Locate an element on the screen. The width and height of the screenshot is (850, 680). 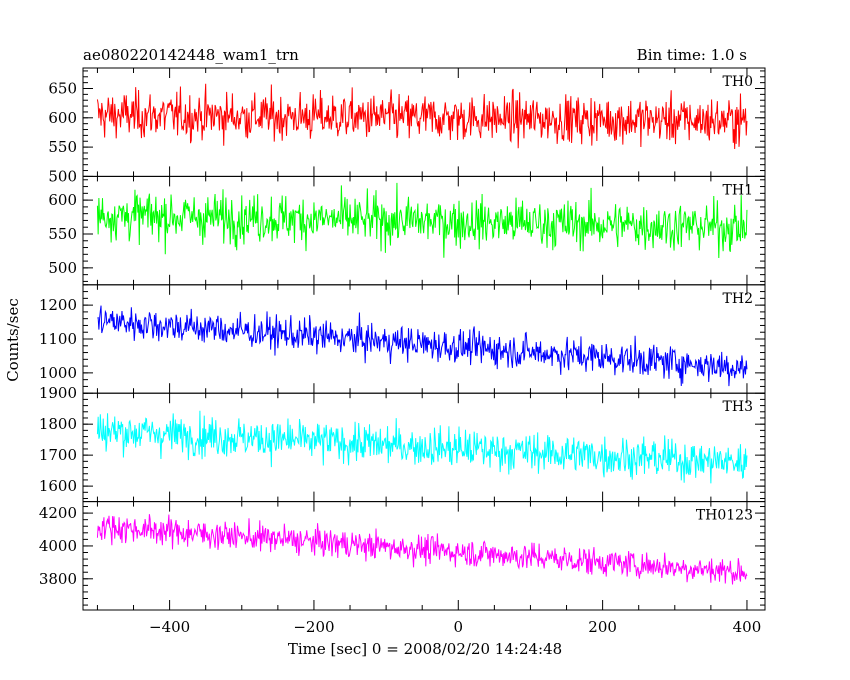
x-tick-label: 400 is located at coordinates (747, 627).